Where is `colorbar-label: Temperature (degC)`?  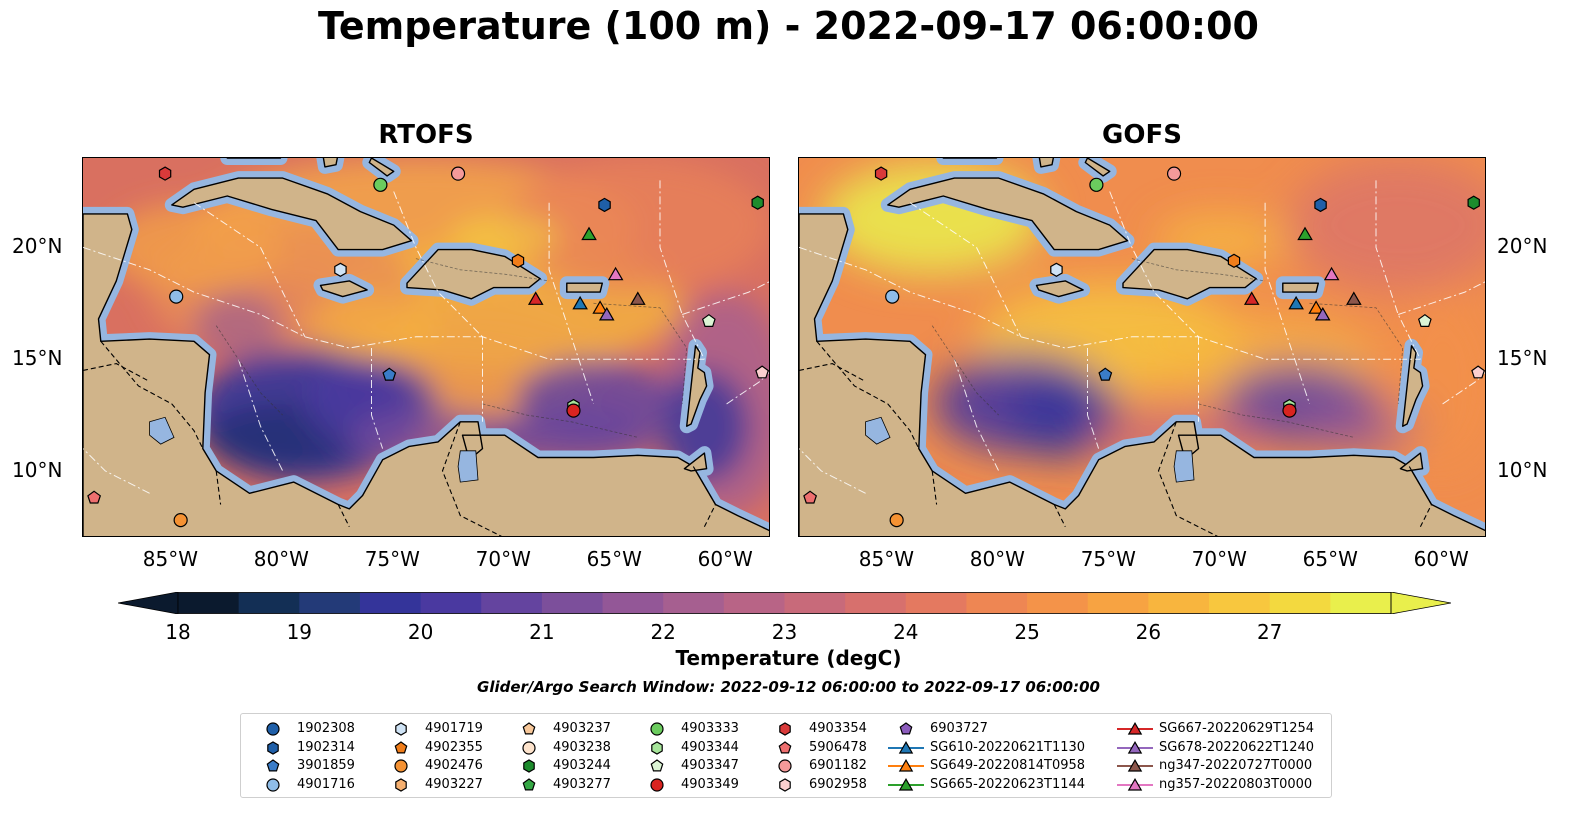 colorbar-label: Temperature (degC) is located at coordinates (788, 658).